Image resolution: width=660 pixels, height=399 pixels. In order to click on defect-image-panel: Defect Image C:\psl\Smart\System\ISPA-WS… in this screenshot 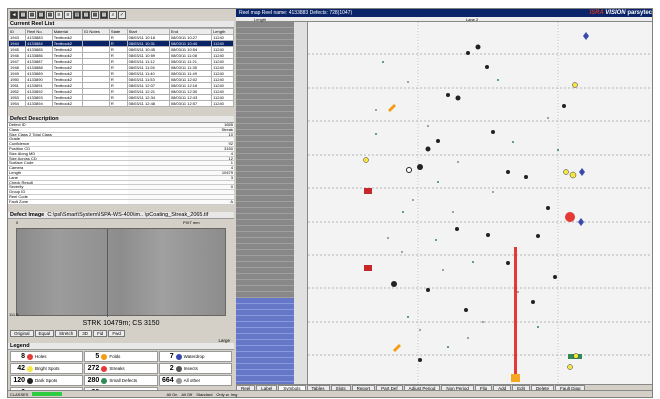, I will do `click(121, 277)`.